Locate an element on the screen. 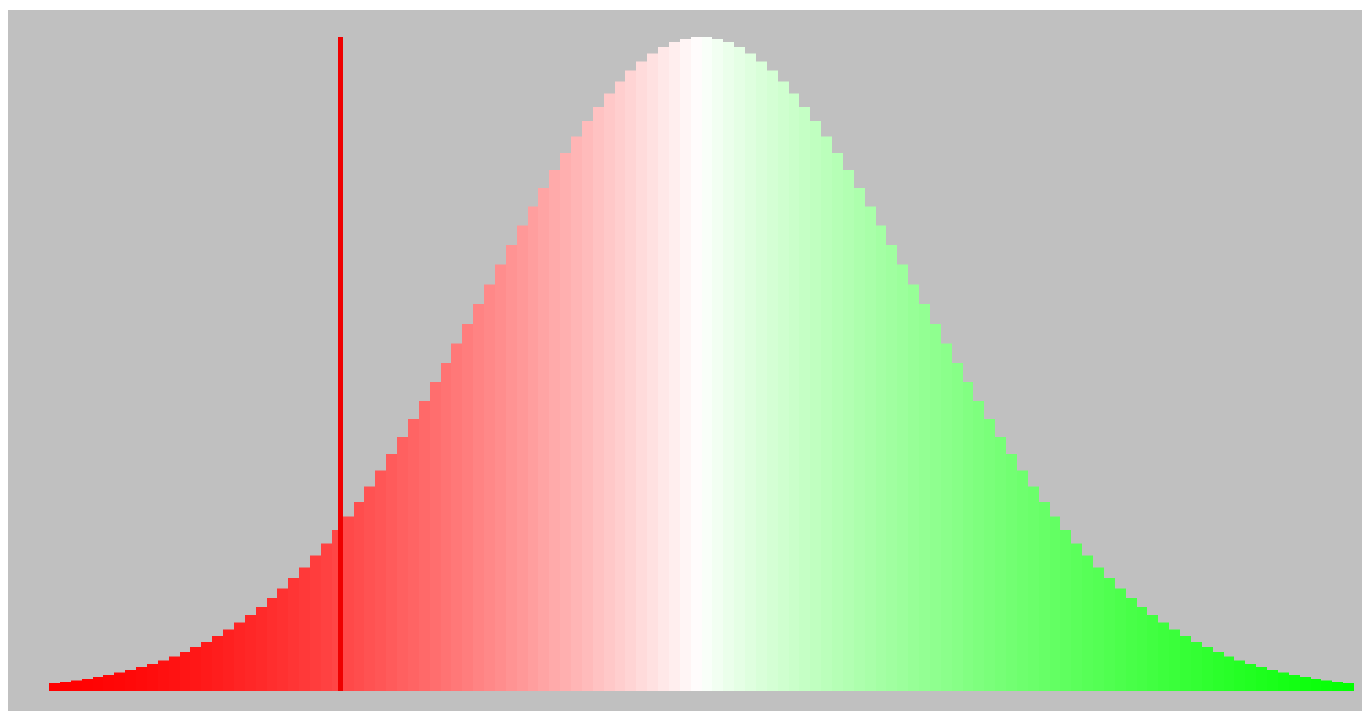 This screenshot has height=713, width=1364. marker-layer is located at coordinates (340, 364).